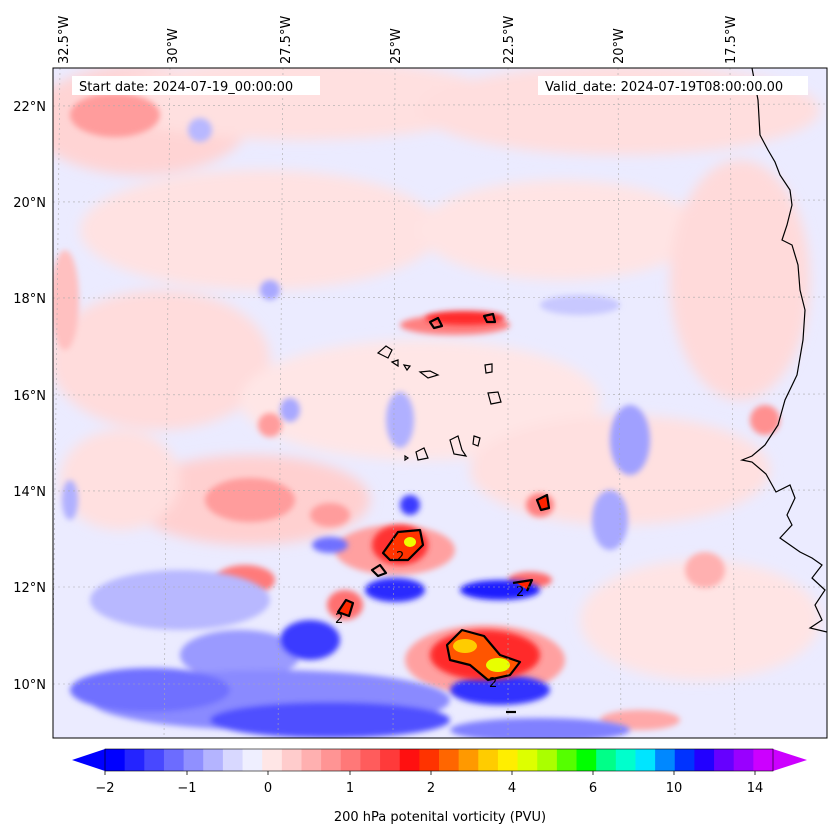 This screenshot has width=837, height=836. Describe the element at coordinates (593, 788) in the screenshot. I see `colorbar-tick-label: 6` at that location.